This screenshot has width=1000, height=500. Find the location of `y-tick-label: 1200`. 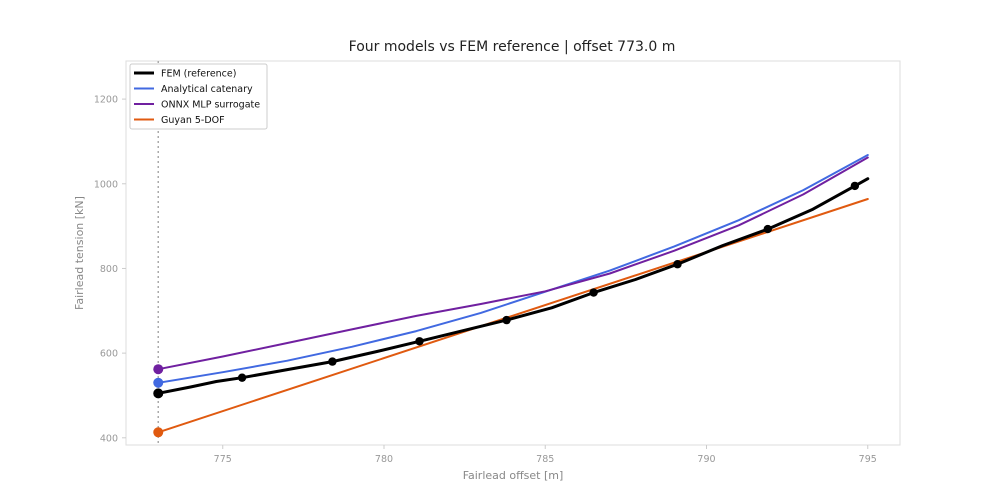

y-tick-label: 1200 is located at coordinates (106, 100).